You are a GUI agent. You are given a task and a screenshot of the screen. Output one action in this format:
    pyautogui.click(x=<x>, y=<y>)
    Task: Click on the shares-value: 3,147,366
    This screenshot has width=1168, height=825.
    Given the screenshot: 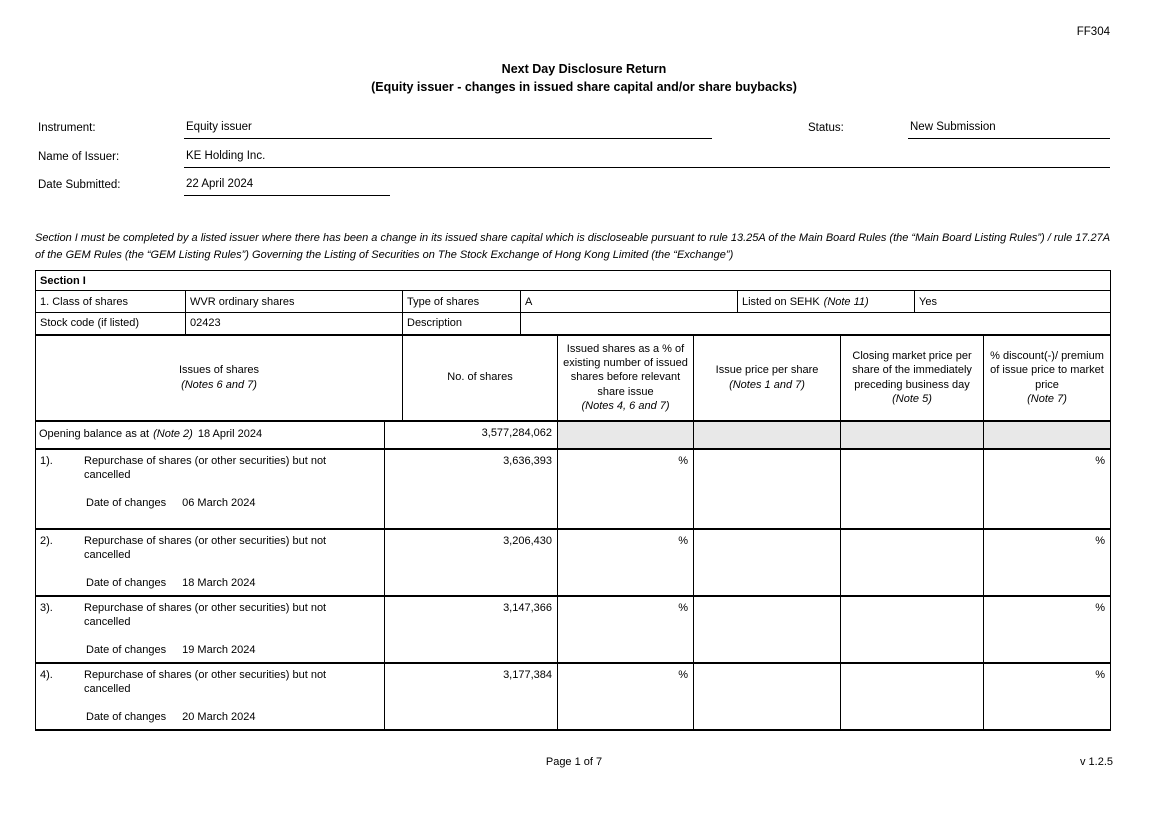 What is the action you would take?
    pyautogui.click(x=471, y=628)
    